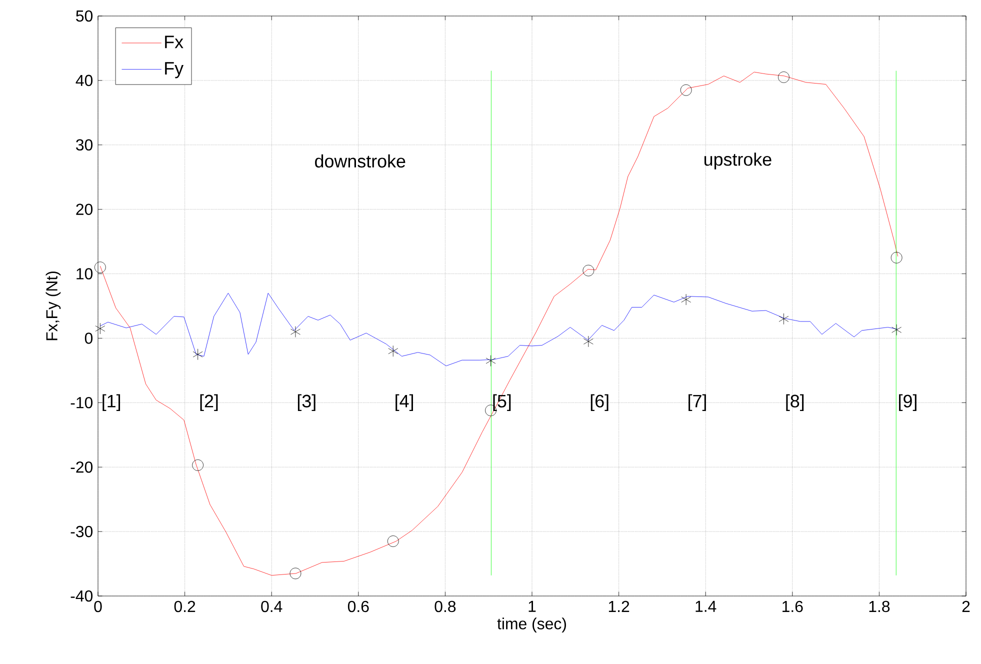  Describe the element at coordinates (404, 403) in the screenshot. I see `annotation: [4]` at that location.